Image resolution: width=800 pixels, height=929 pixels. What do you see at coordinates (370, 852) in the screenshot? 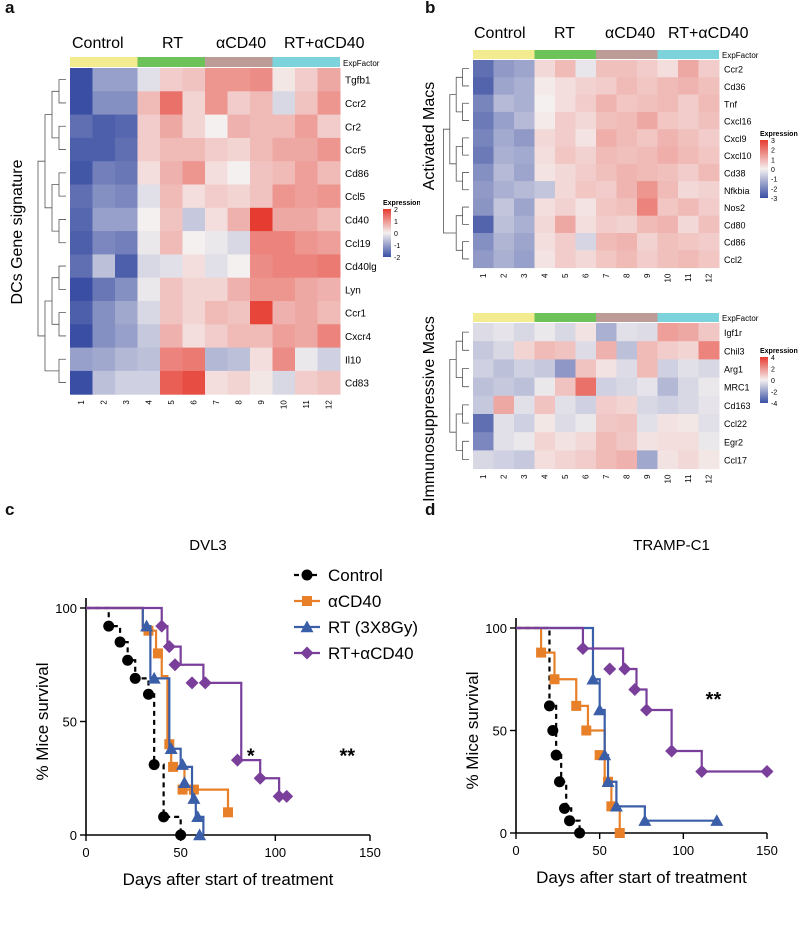
I see `x-tick-label: 150` at bounding box center [370, 852].